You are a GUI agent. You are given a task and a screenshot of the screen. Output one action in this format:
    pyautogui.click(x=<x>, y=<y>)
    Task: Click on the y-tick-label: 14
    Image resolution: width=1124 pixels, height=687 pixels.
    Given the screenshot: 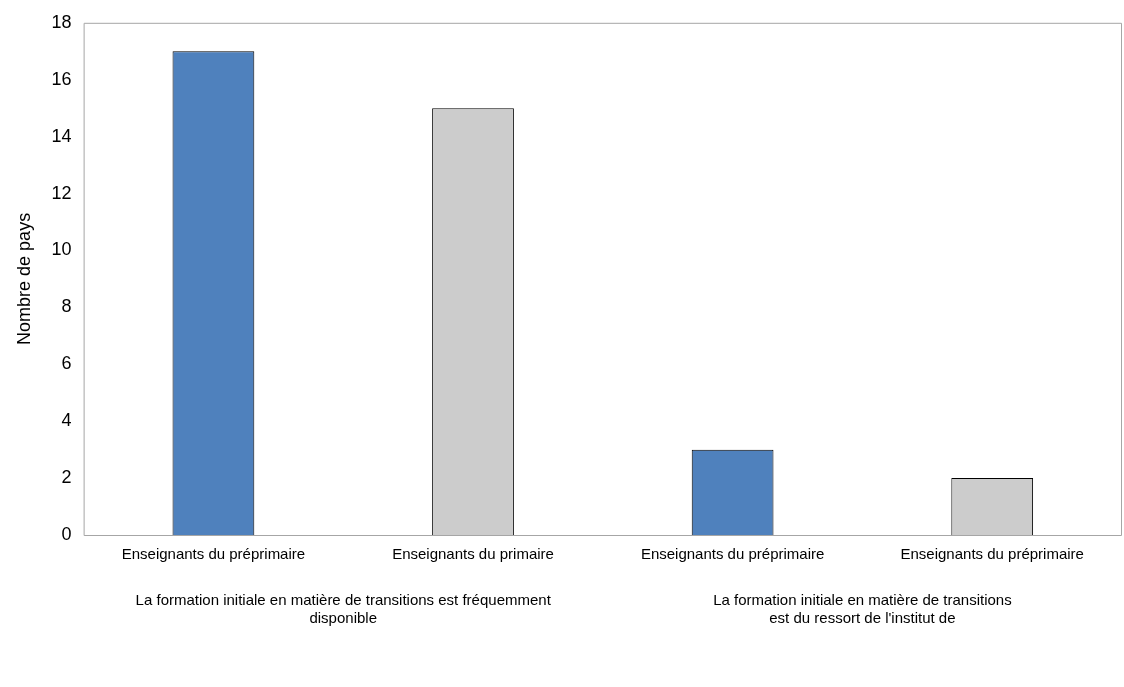 What is the action you would take?
    pyautogui.click(x=61, y=135)
    